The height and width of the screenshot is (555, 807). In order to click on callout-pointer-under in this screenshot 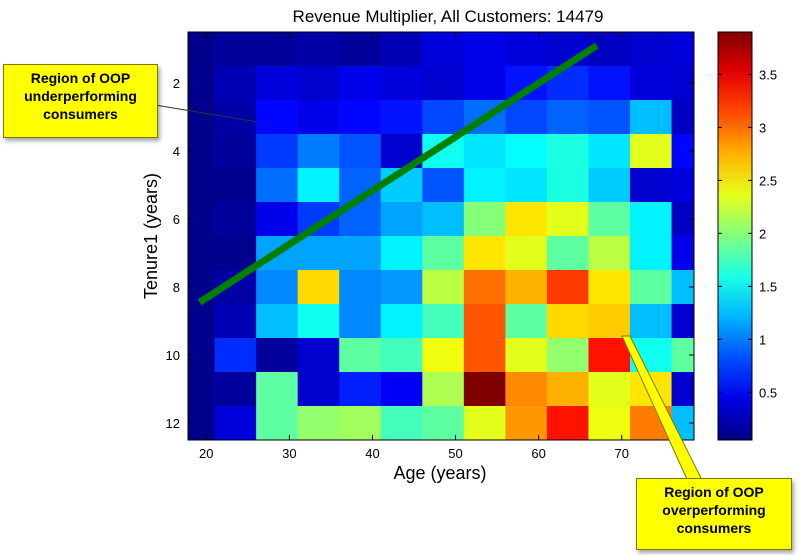, I will do `click(206, 113)`.